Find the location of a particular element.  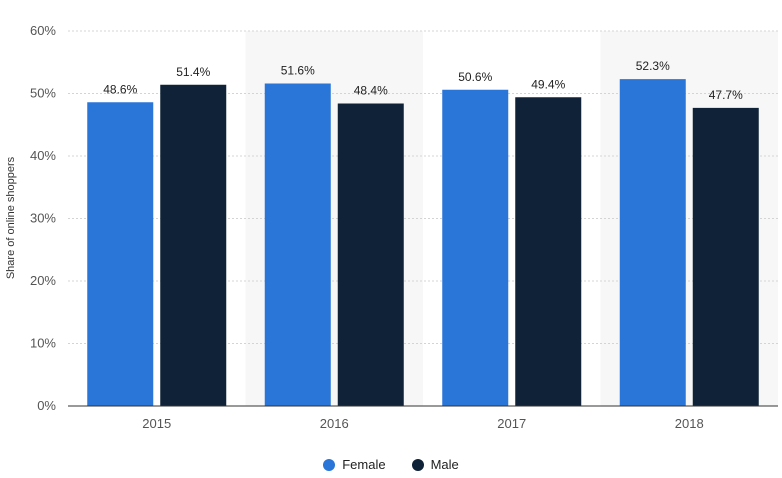

data-label: 52.3% is located at coordinates (653, 66).